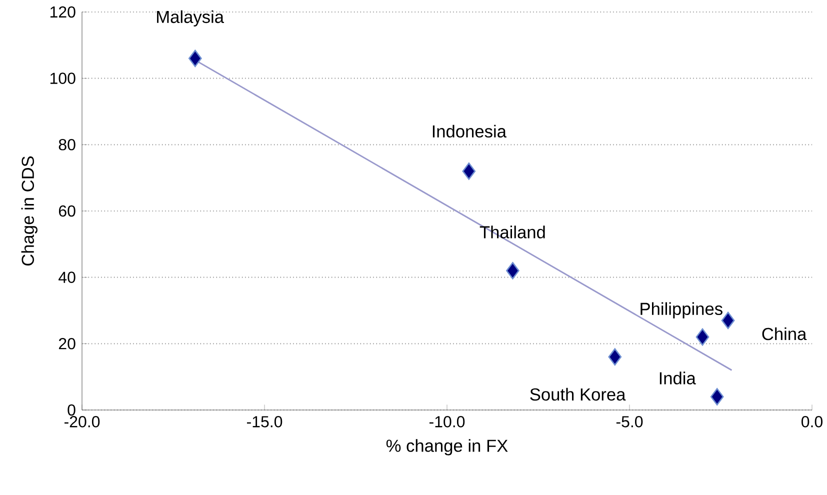 The height and width of the screenshot is (495, 827). Describe the element at coordinates (190, 18) in the screenshot. I see `annotation: Malaysia` at that location.